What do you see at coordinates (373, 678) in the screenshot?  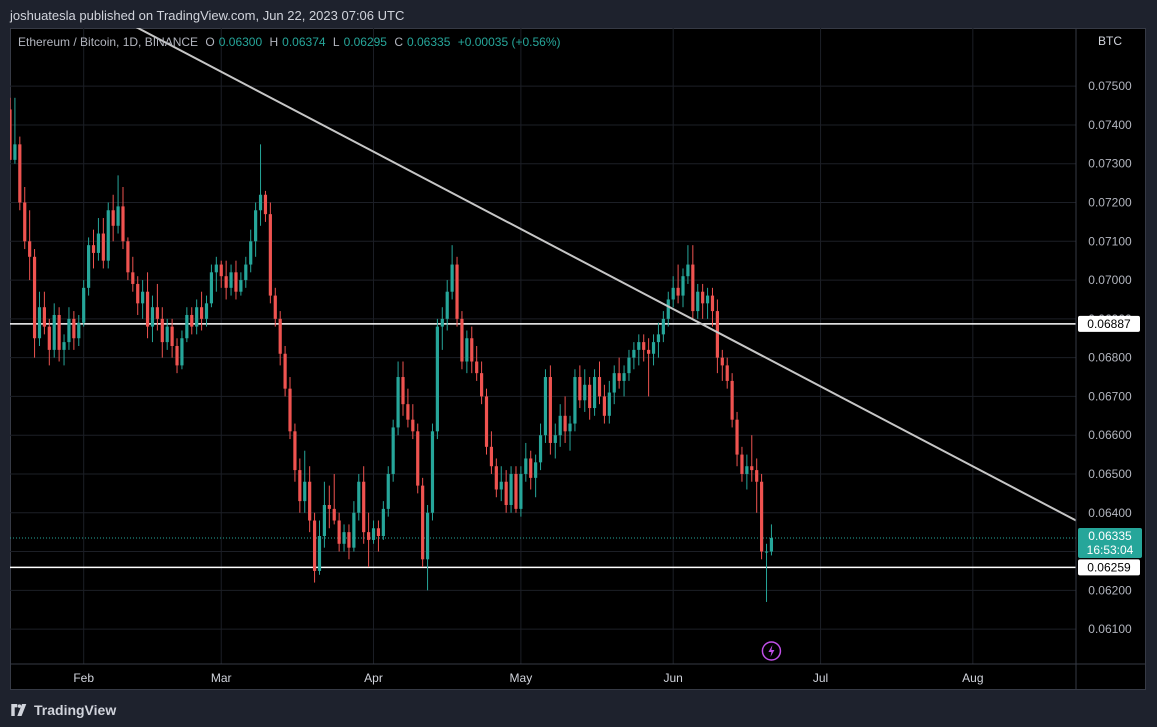 I see `time-tick-label: Apr` at bounding box center [373, 678].